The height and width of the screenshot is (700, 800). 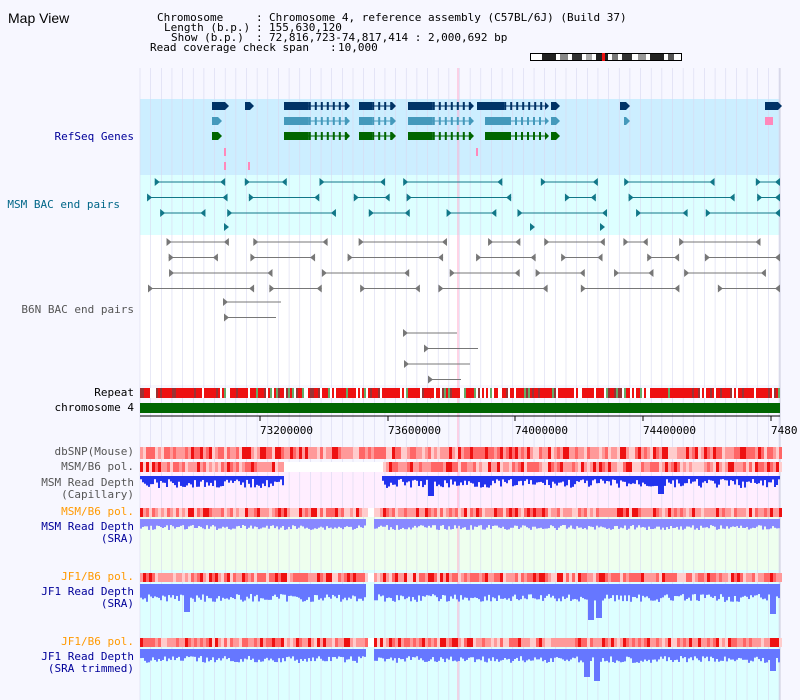 What do you see at coordinates (87, 597) in the screenshot?
I see `track-label: JF1 Read Depth (SRA)` at bounding box center [87, 597].